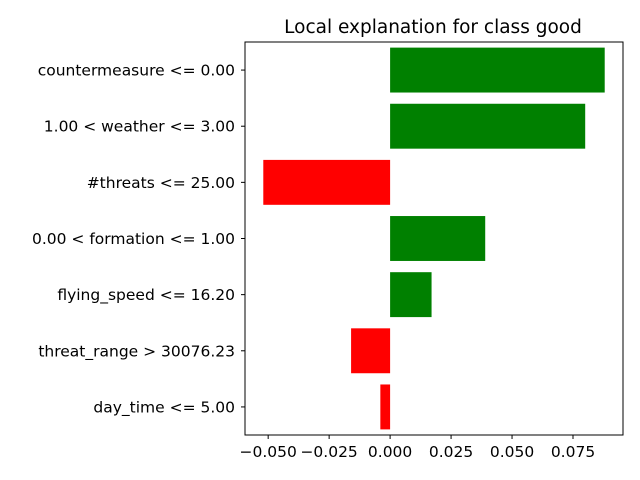  I want to click on x-tick-label-5: 0.075, so click(573, 452).